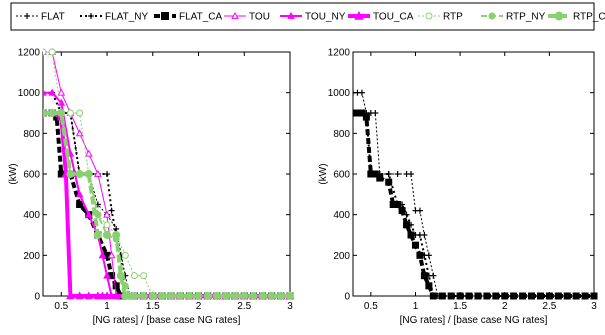 The image size is (605, 335). I want to click on legend-entry-rtp-ca: RTP_CA, so click(576, 17).